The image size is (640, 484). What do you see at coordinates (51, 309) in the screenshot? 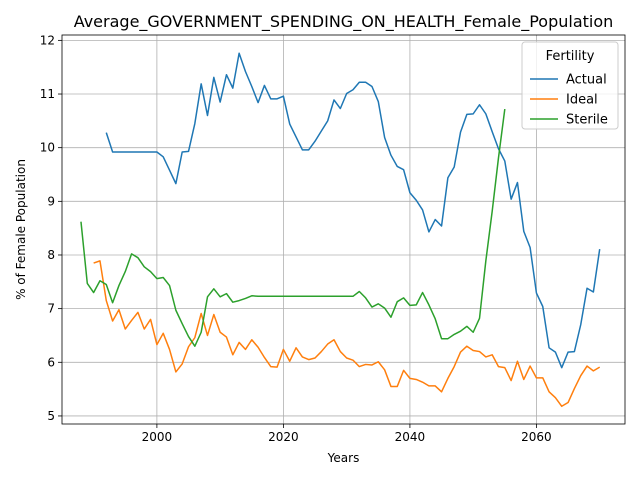
I see `y-tick-label: 7` at bounding box center [51, 309].